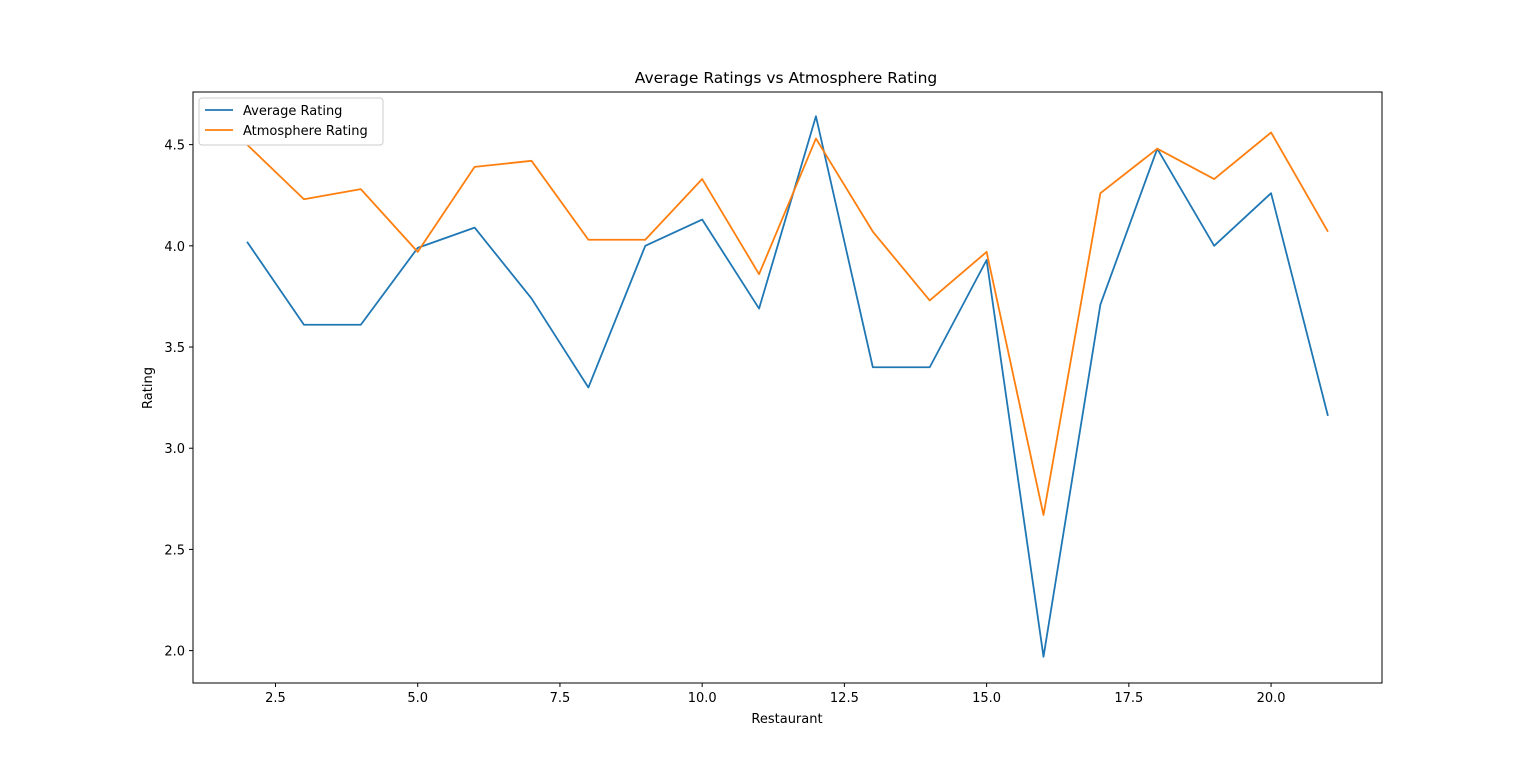 The width and height of the screenshot is (1536, 767). I want to click on x-tick-label: 20.0, so click(1271, 698).